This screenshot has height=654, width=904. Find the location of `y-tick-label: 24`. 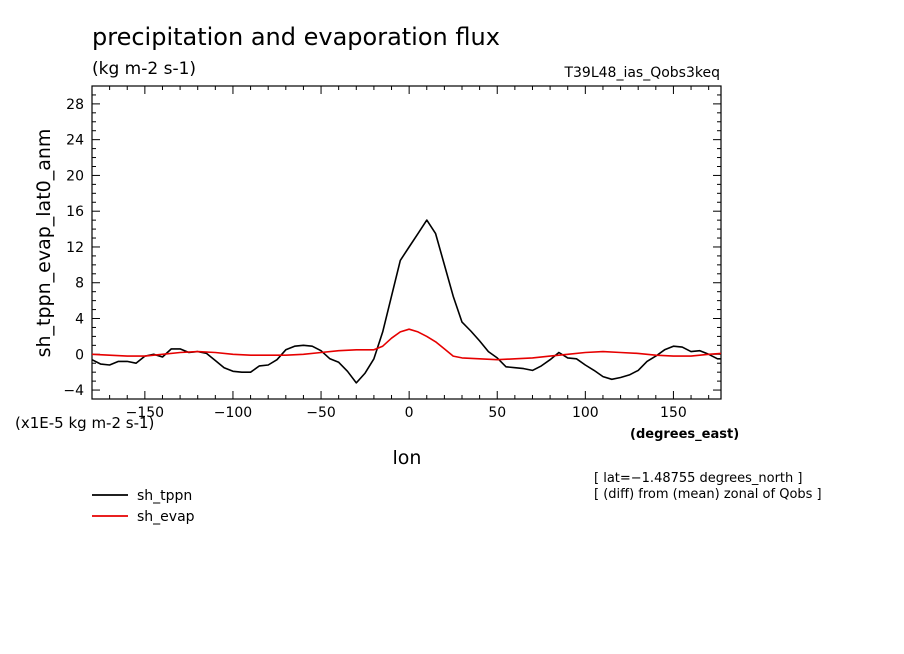

y-tick-label: 24 is located at coordinates (75, 141).